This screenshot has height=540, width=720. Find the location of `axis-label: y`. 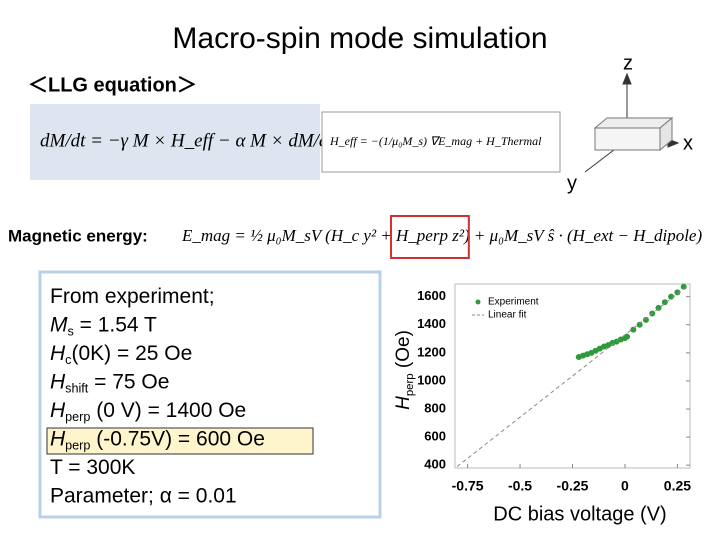

axis-label: y is located at coordinates (572, 183).